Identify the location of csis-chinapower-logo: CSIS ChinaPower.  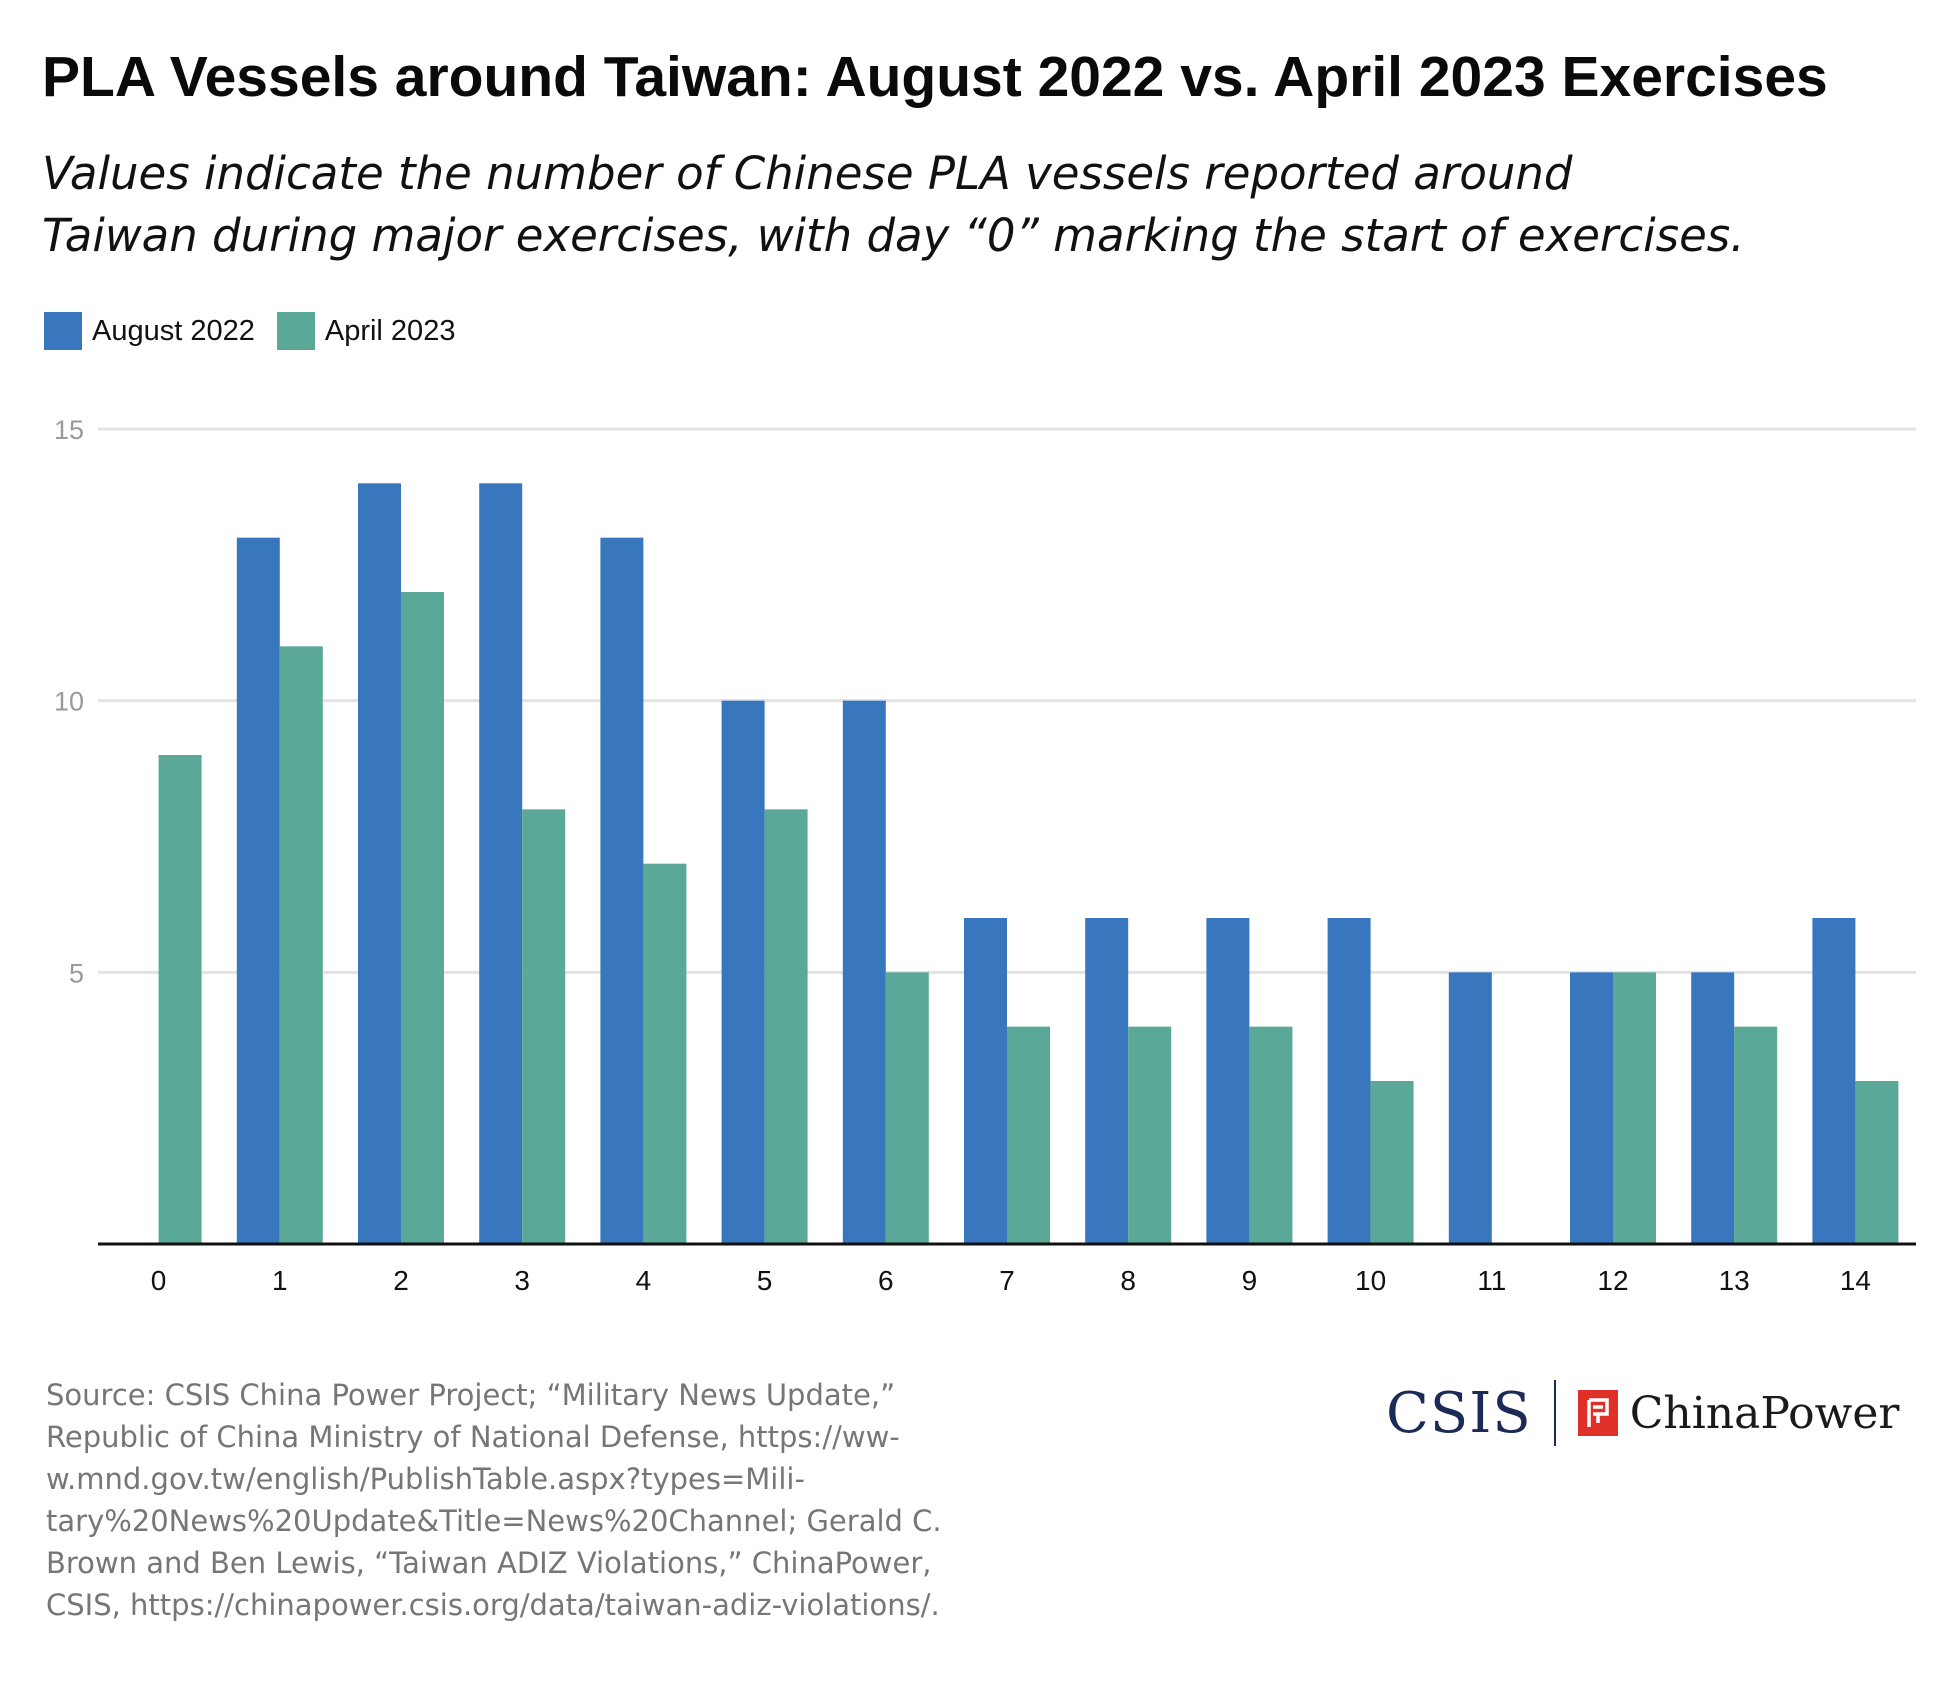
(1642, 1413).